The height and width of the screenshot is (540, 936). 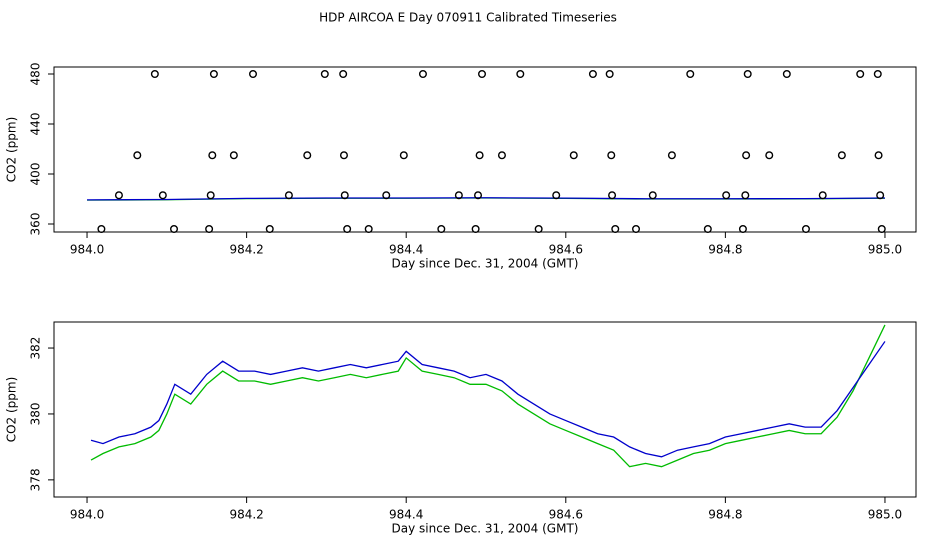 I want to click on y-tick-label: 378, so click(x=36, y=479).